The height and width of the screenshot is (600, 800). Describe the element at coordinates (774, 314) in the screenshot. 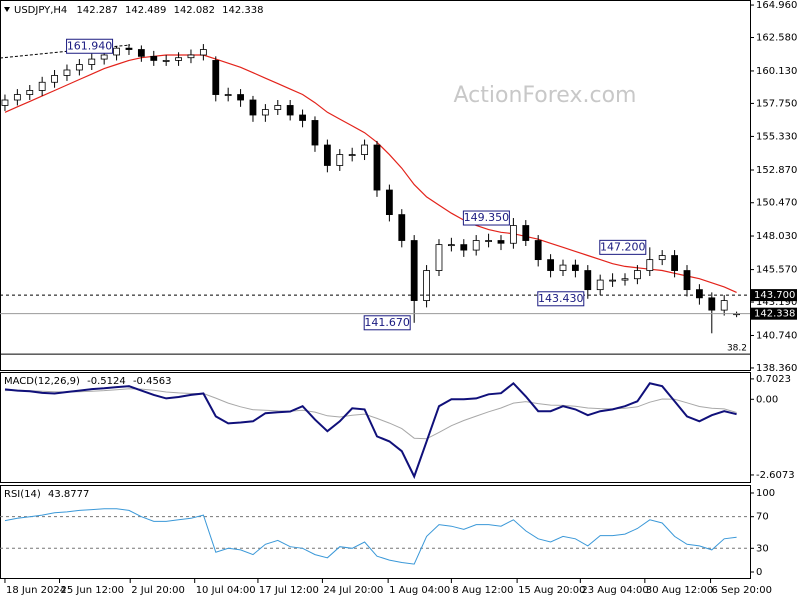

I see `current-price-label: 142.338` at that location.